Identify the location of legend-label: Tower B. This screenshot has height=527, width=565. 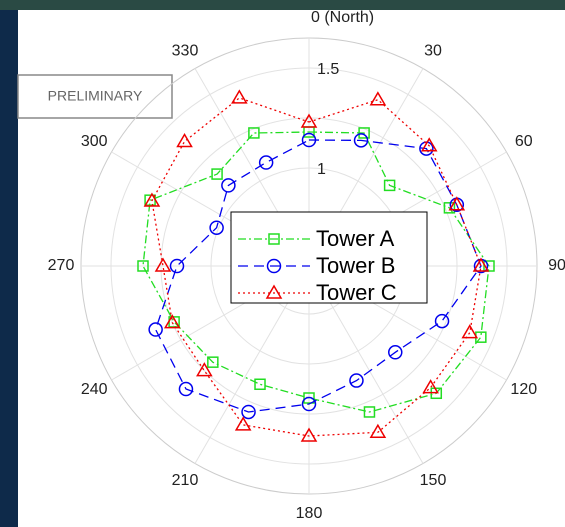
(355, 265).